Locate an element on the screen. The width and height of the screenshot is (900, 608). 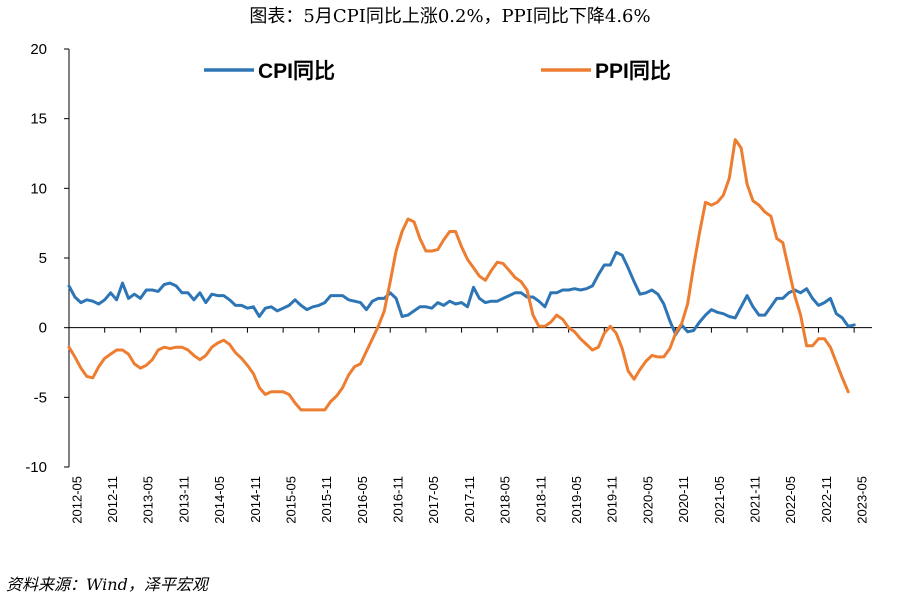
y-tick-label: 5 is located at coordinates (43, 258).